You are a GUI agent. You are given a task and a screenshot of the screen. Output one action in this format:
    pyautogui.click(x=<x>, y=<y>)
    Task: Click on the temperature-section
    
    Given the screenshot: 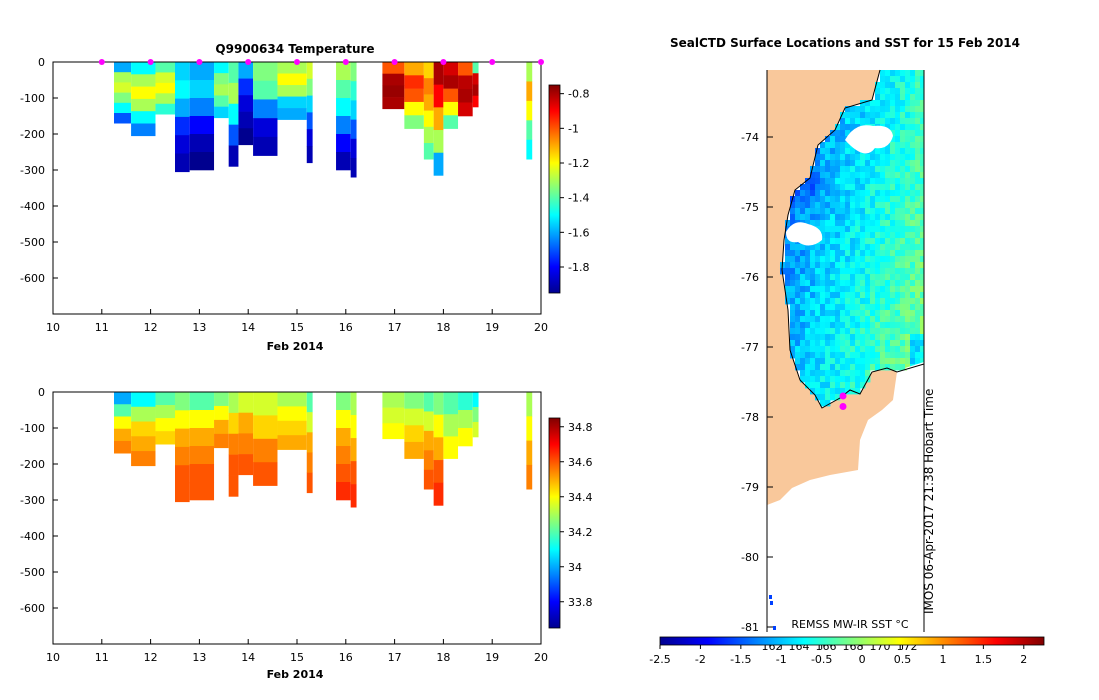 What is the action you would take?
    pyautogui.click(x=323, y=120)
    